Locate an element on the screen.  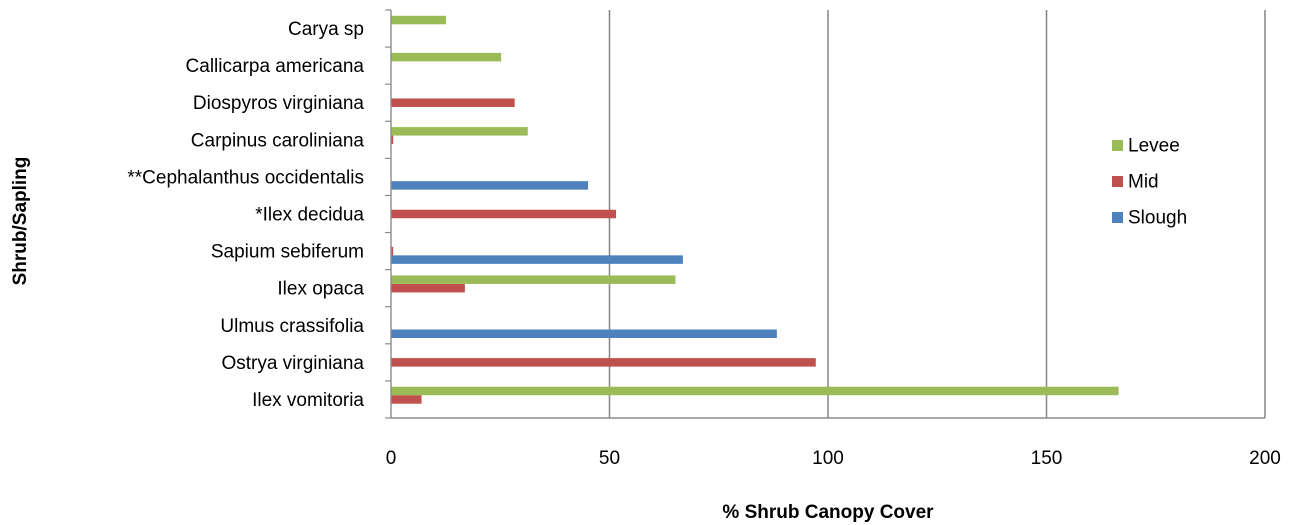
legend: Levee Mid Slough is located at coordinates (1149, 182).